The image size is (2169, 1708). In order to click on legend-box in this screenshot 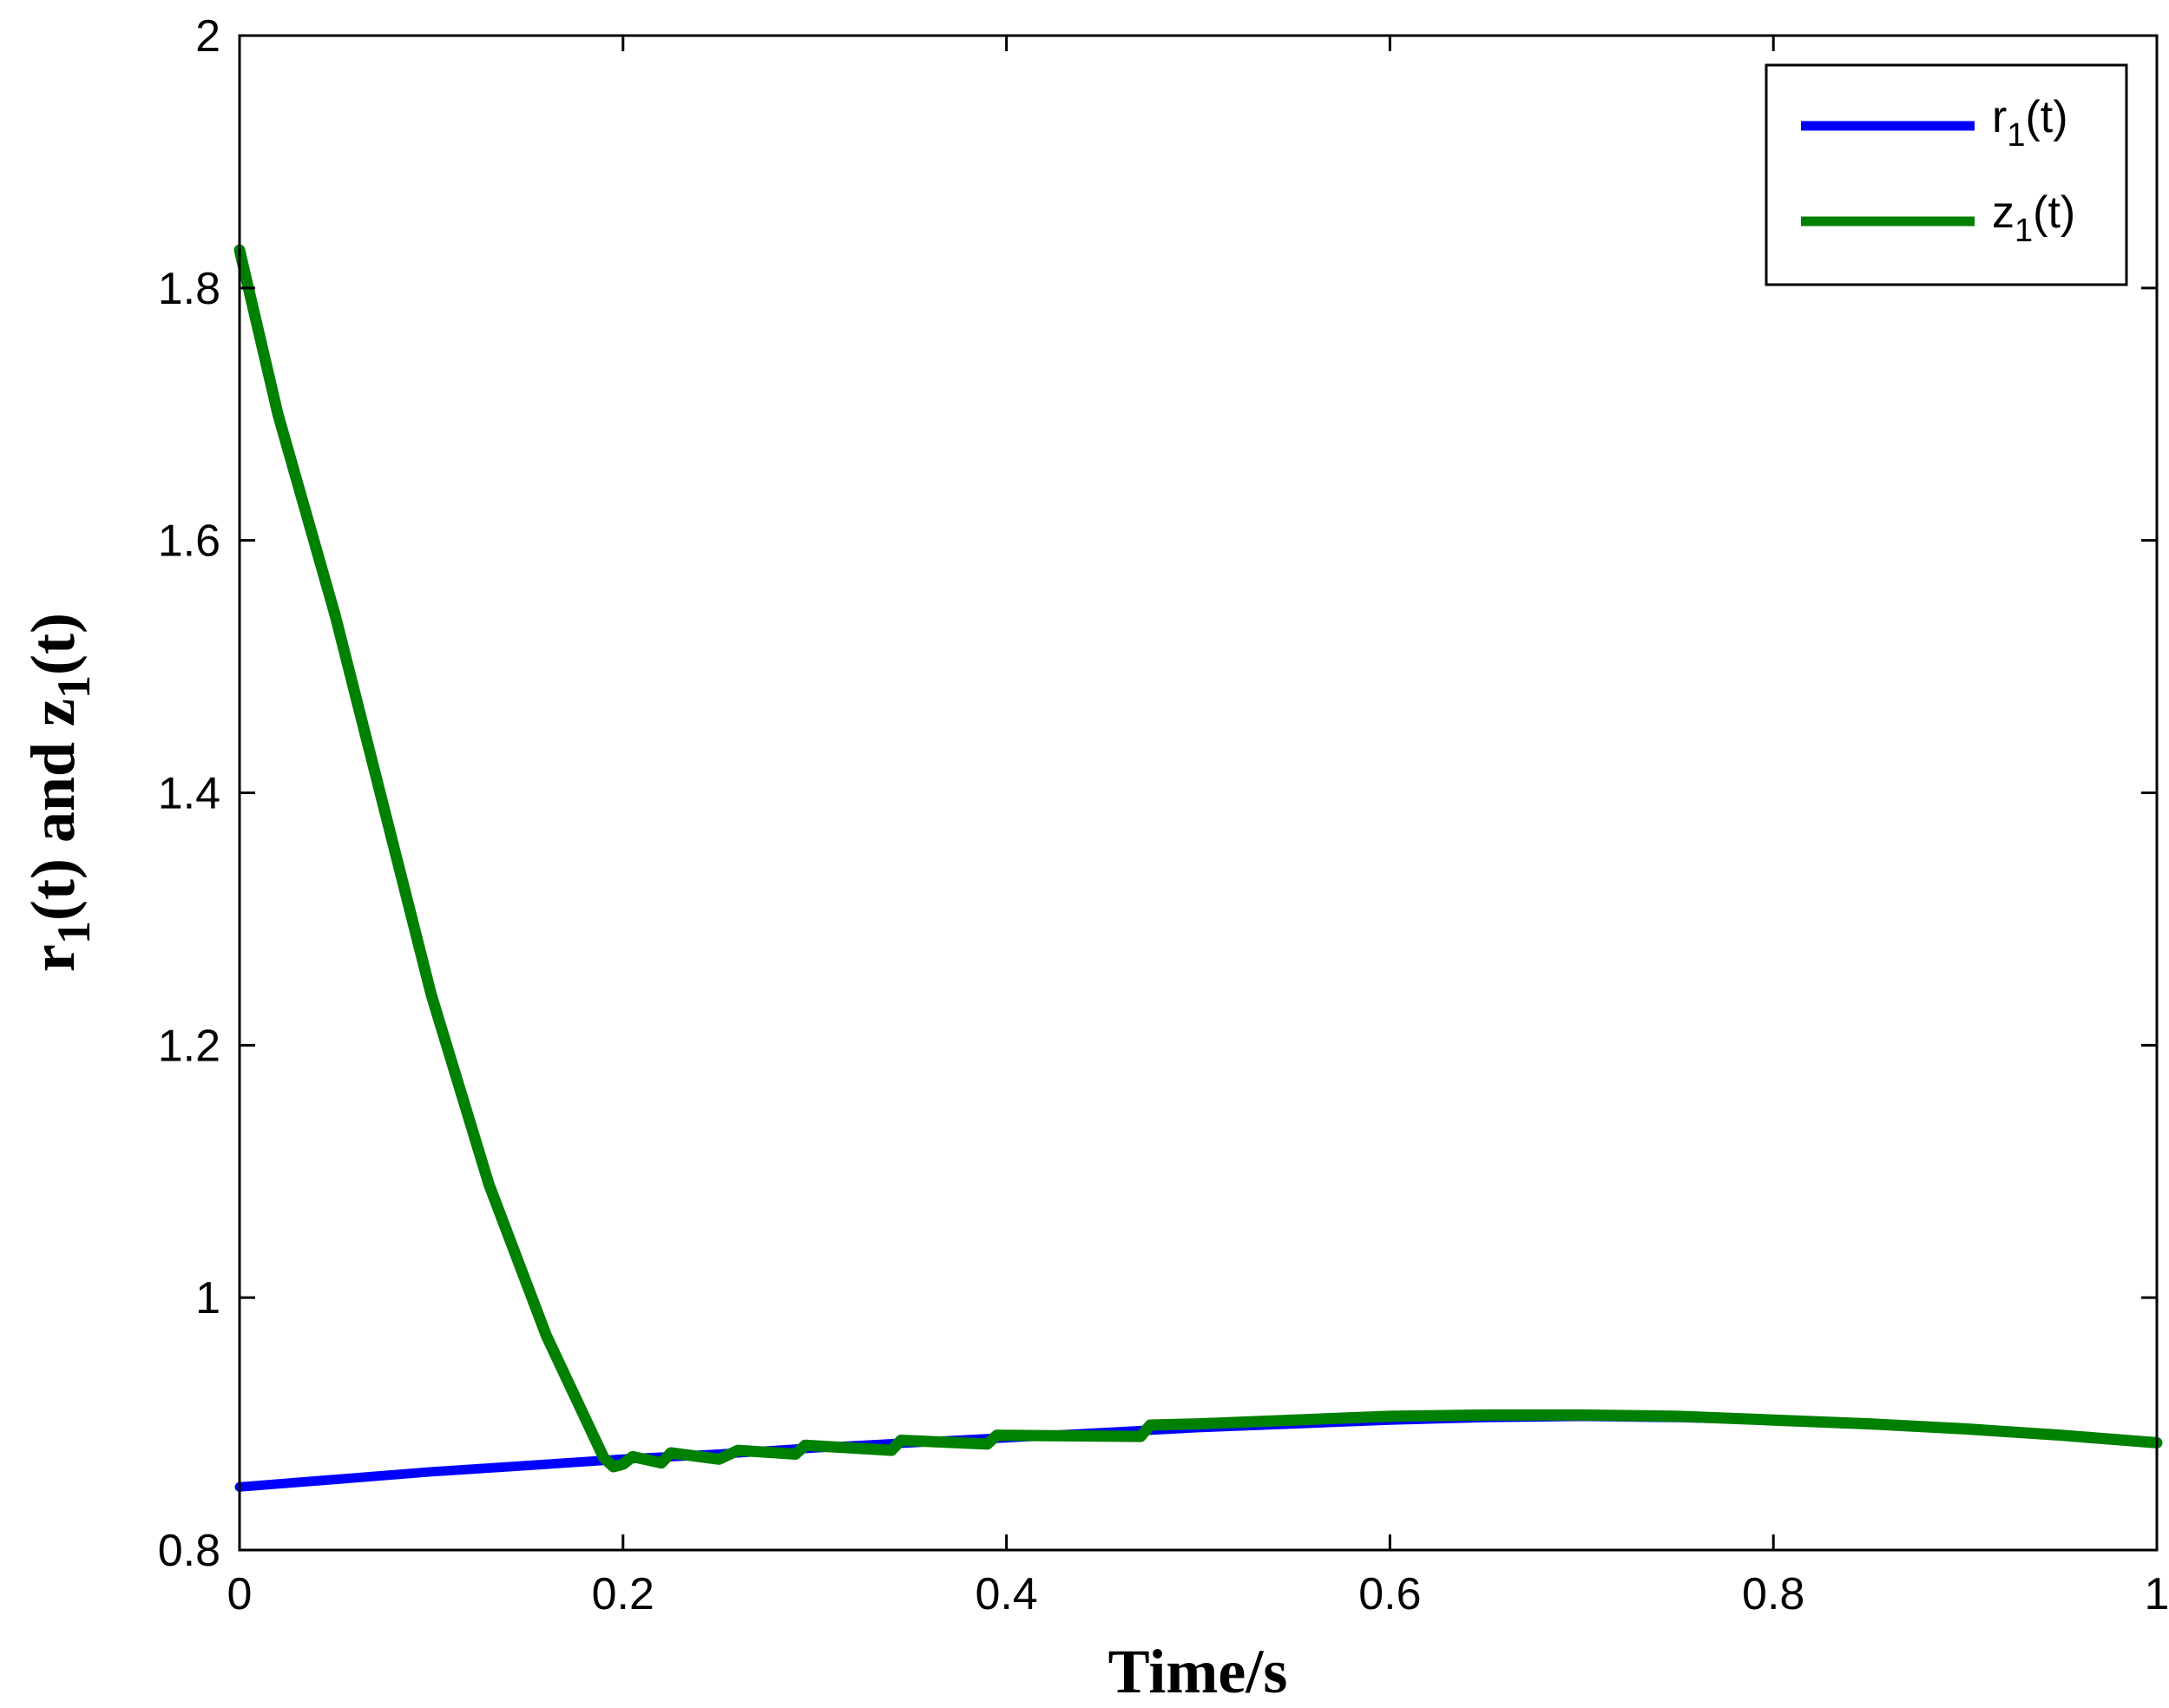, I will do `click(1946, 174)`.